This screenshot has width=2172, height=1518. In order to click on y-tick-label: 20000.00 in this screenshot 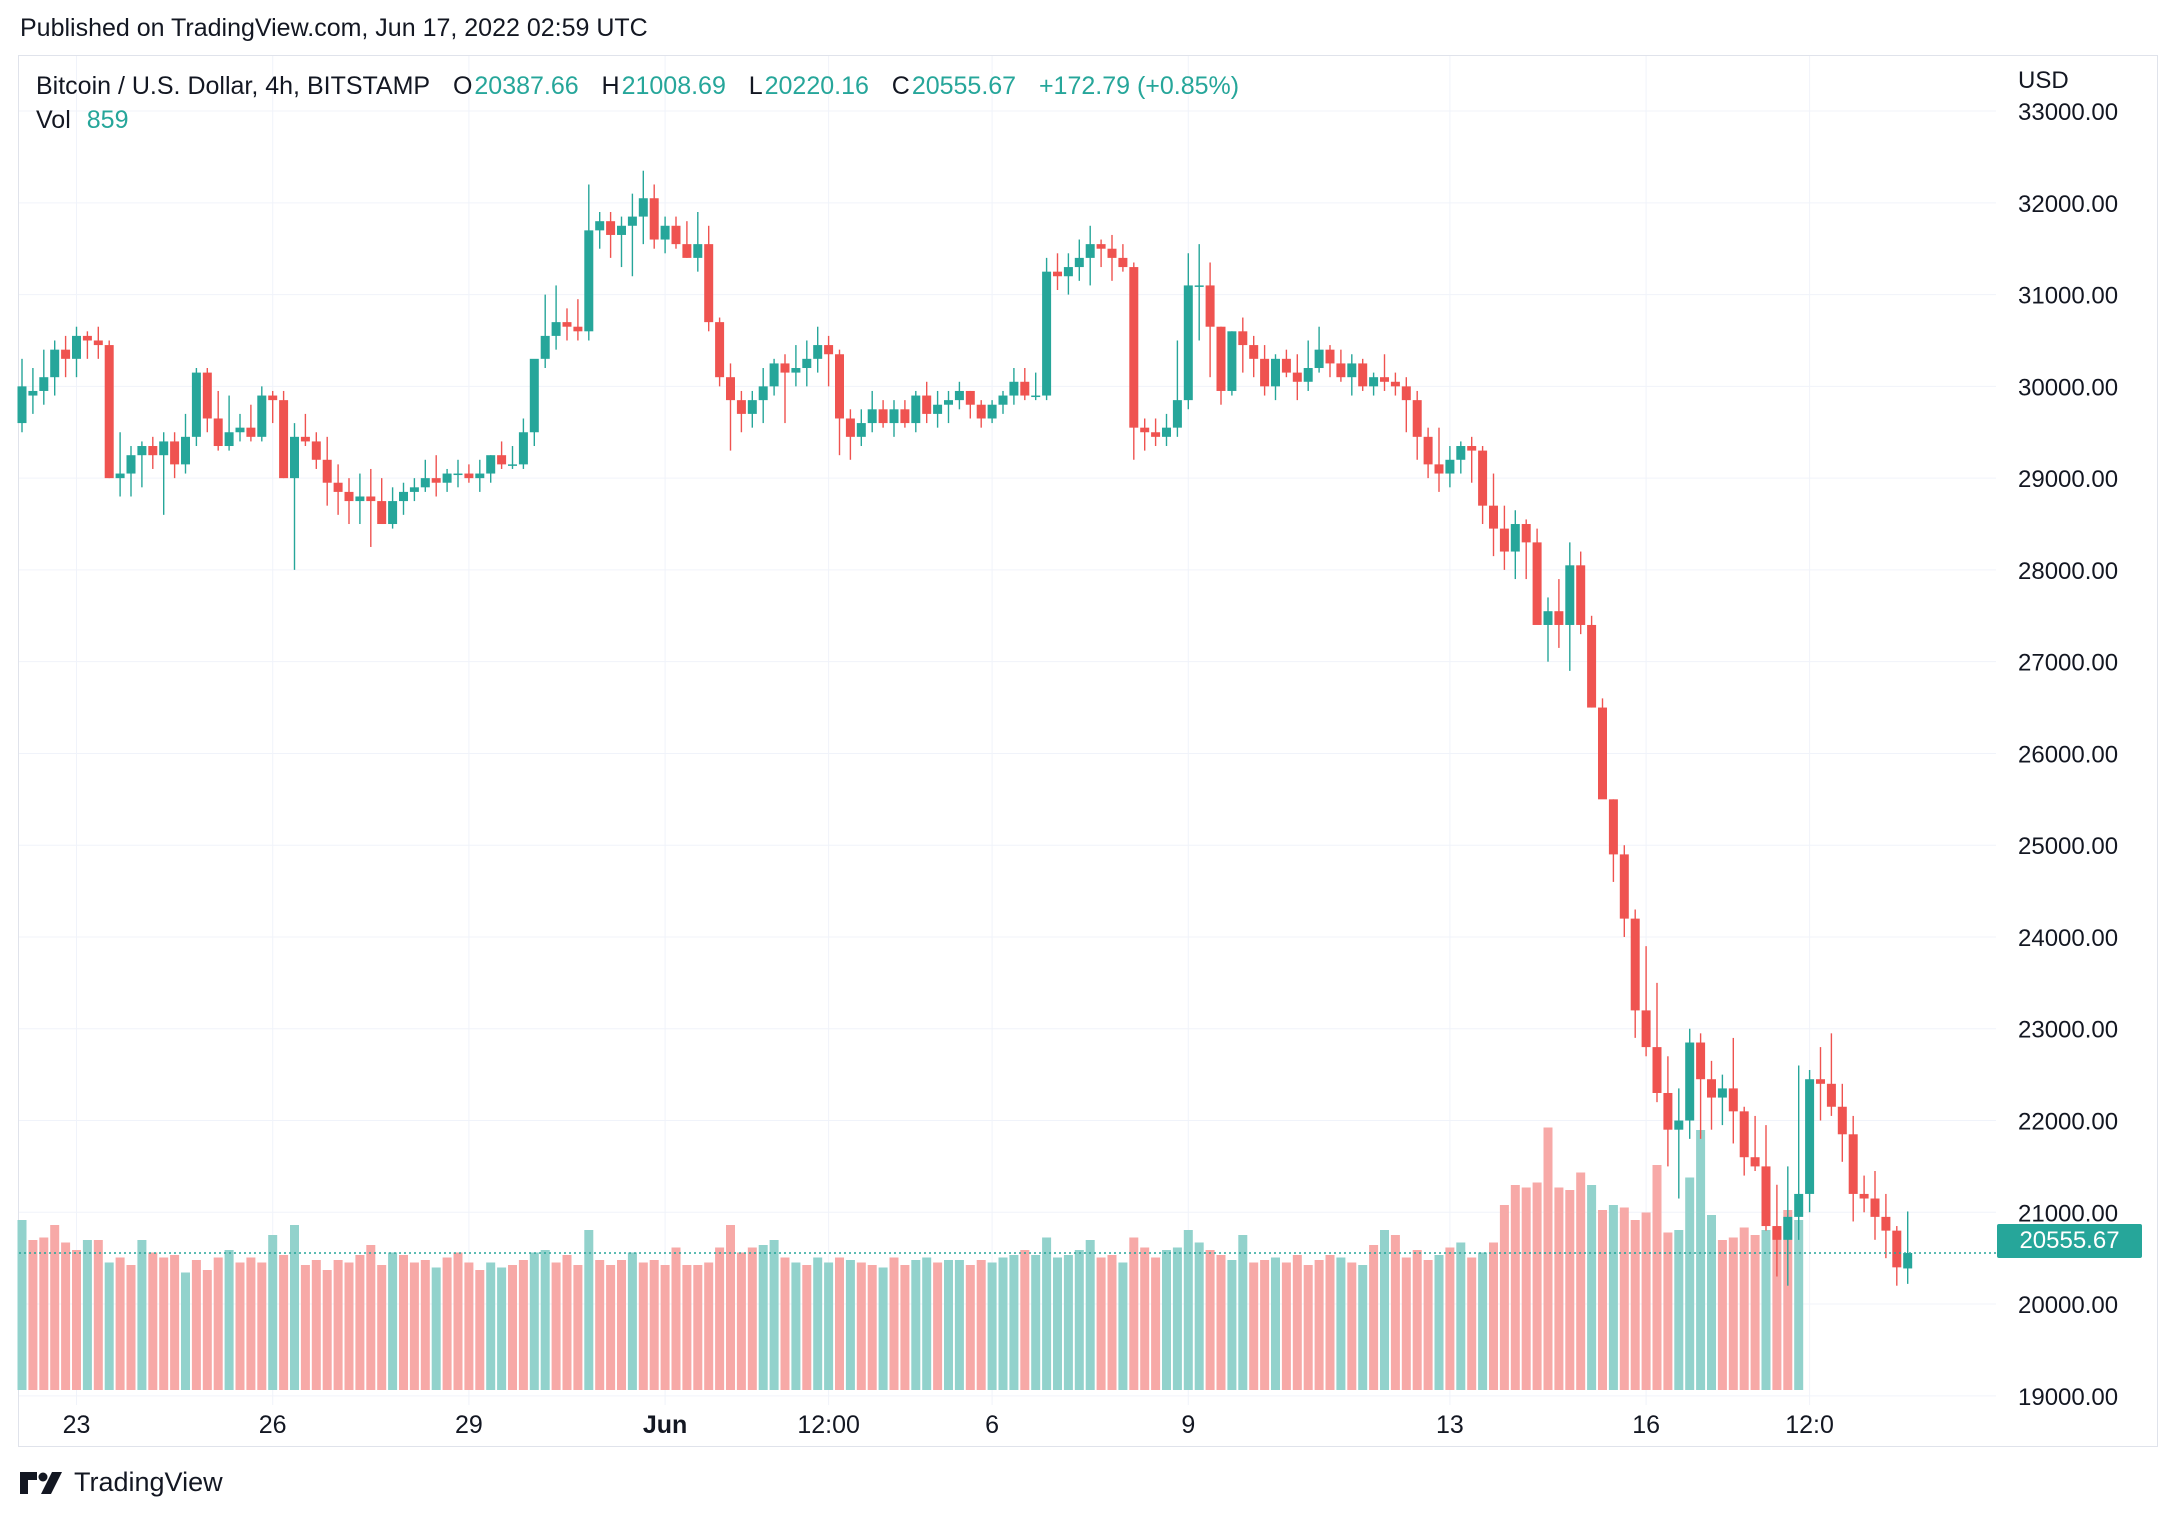, I will do `click(2068, 1305)`.